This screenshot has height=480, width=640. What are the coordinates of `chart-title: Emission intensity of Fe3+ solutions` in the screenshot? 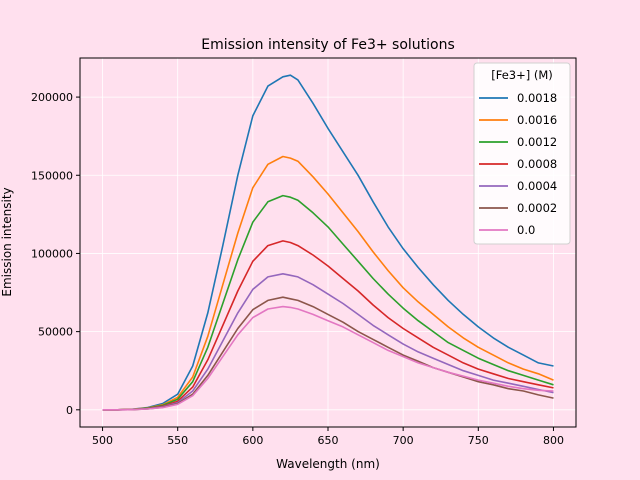 It's located at (328, 45).